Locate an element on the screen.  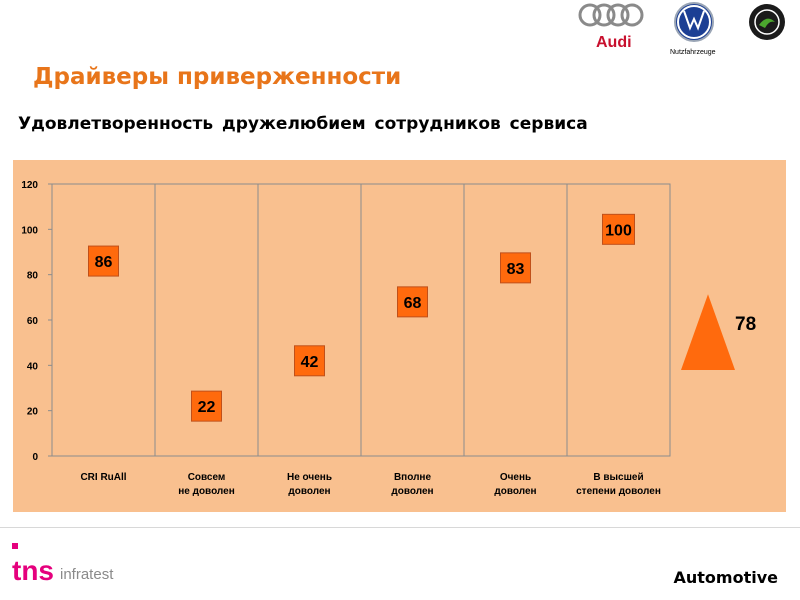
tns-wordmark: tns is located at coordinates (33, 570).